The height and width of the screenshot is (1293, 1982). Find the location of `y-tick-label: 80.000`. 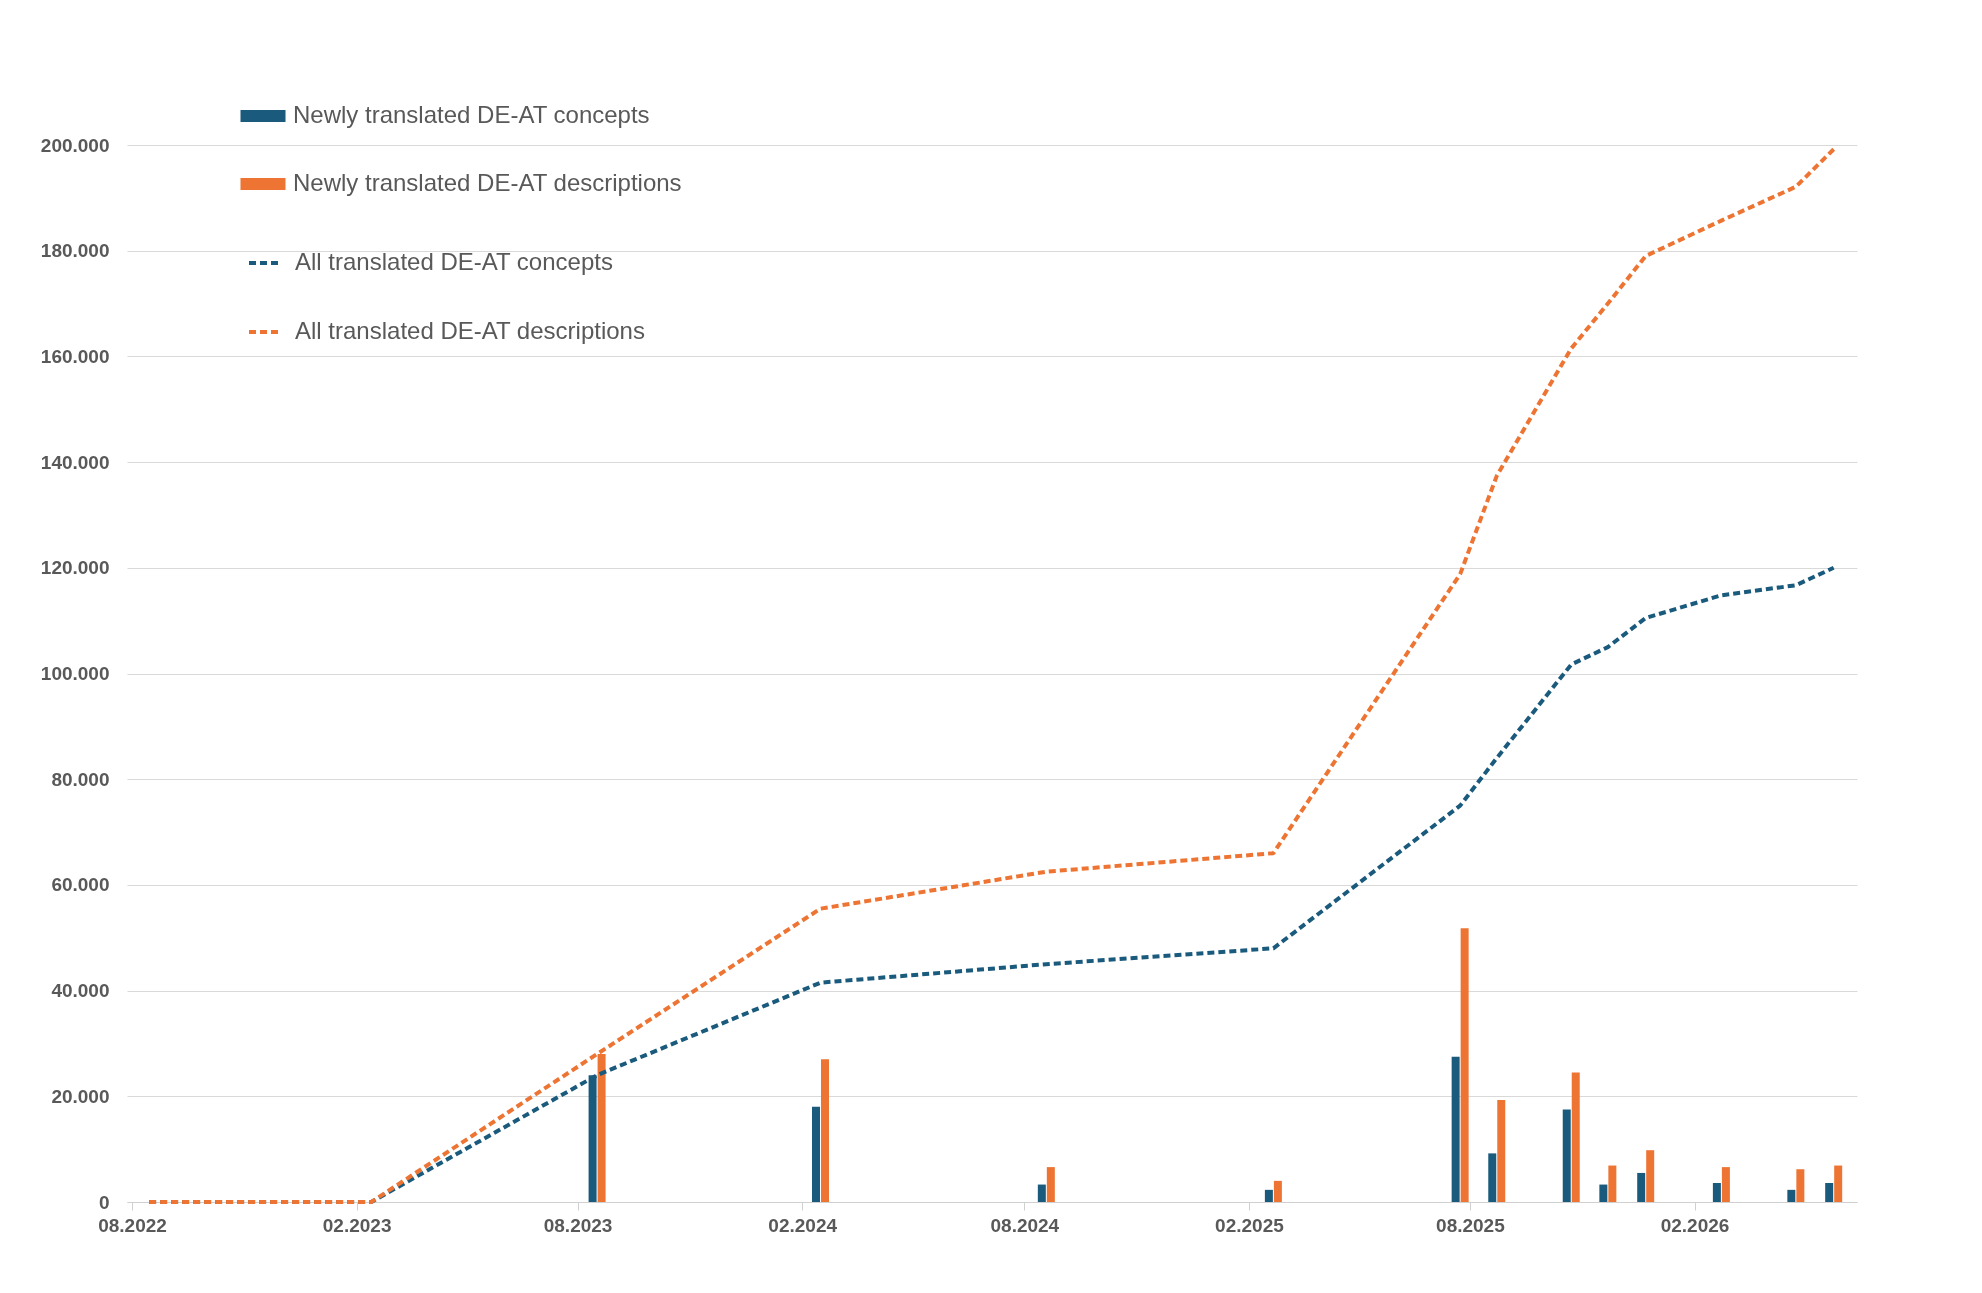

y-tick-label: 80.000 is located at coordinates (80, 779).